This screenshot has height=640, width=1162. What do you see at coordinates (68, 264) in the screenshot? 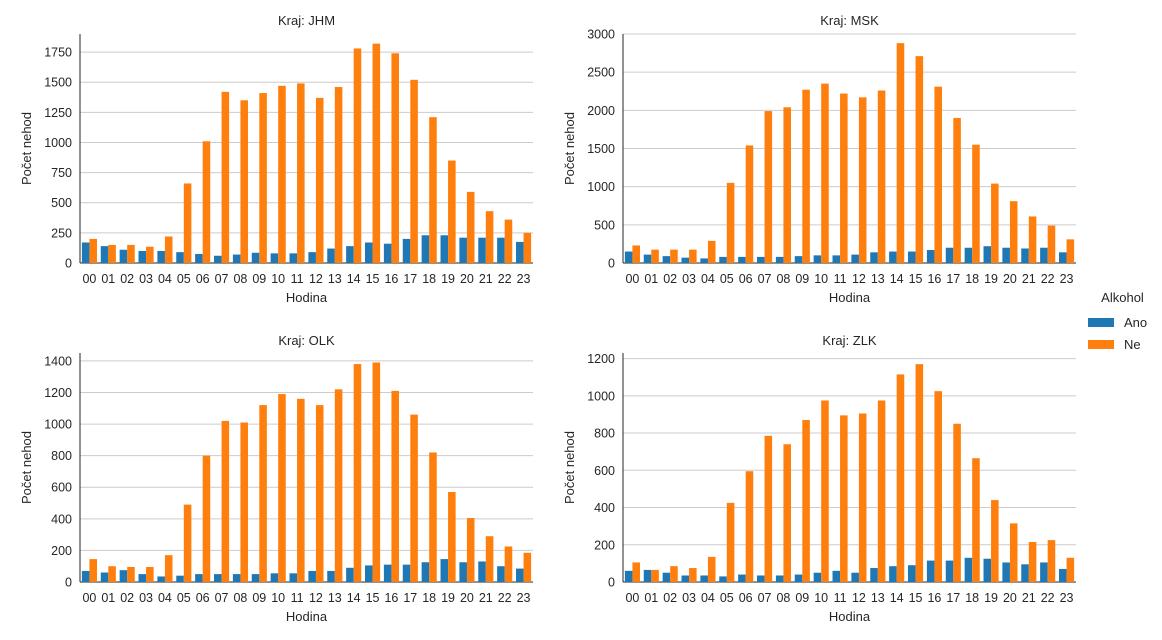
I see `y-tick-label: 0` at bounding box center [68, 264].